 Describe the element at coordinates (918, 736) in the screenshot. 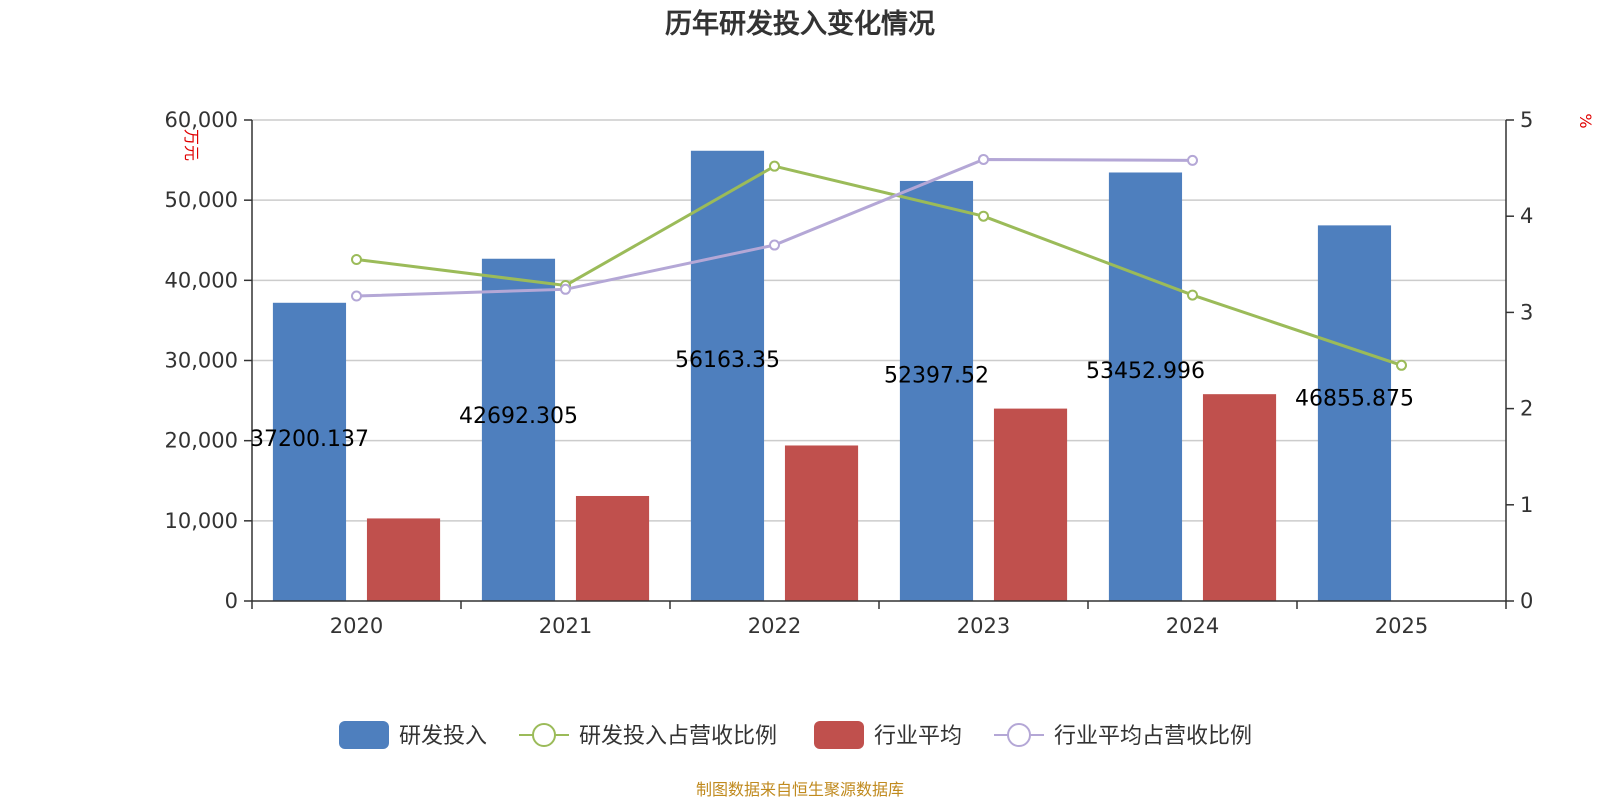

I see `legend-label: 行业平均` at that location.